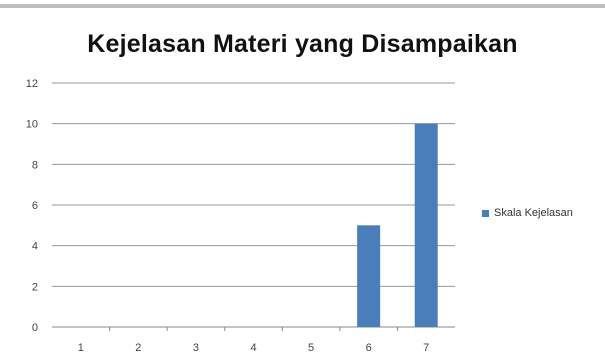 The width and height of the screenshot is (605, 364). I want to click on x-tick-label: 2, so click(138, 348).